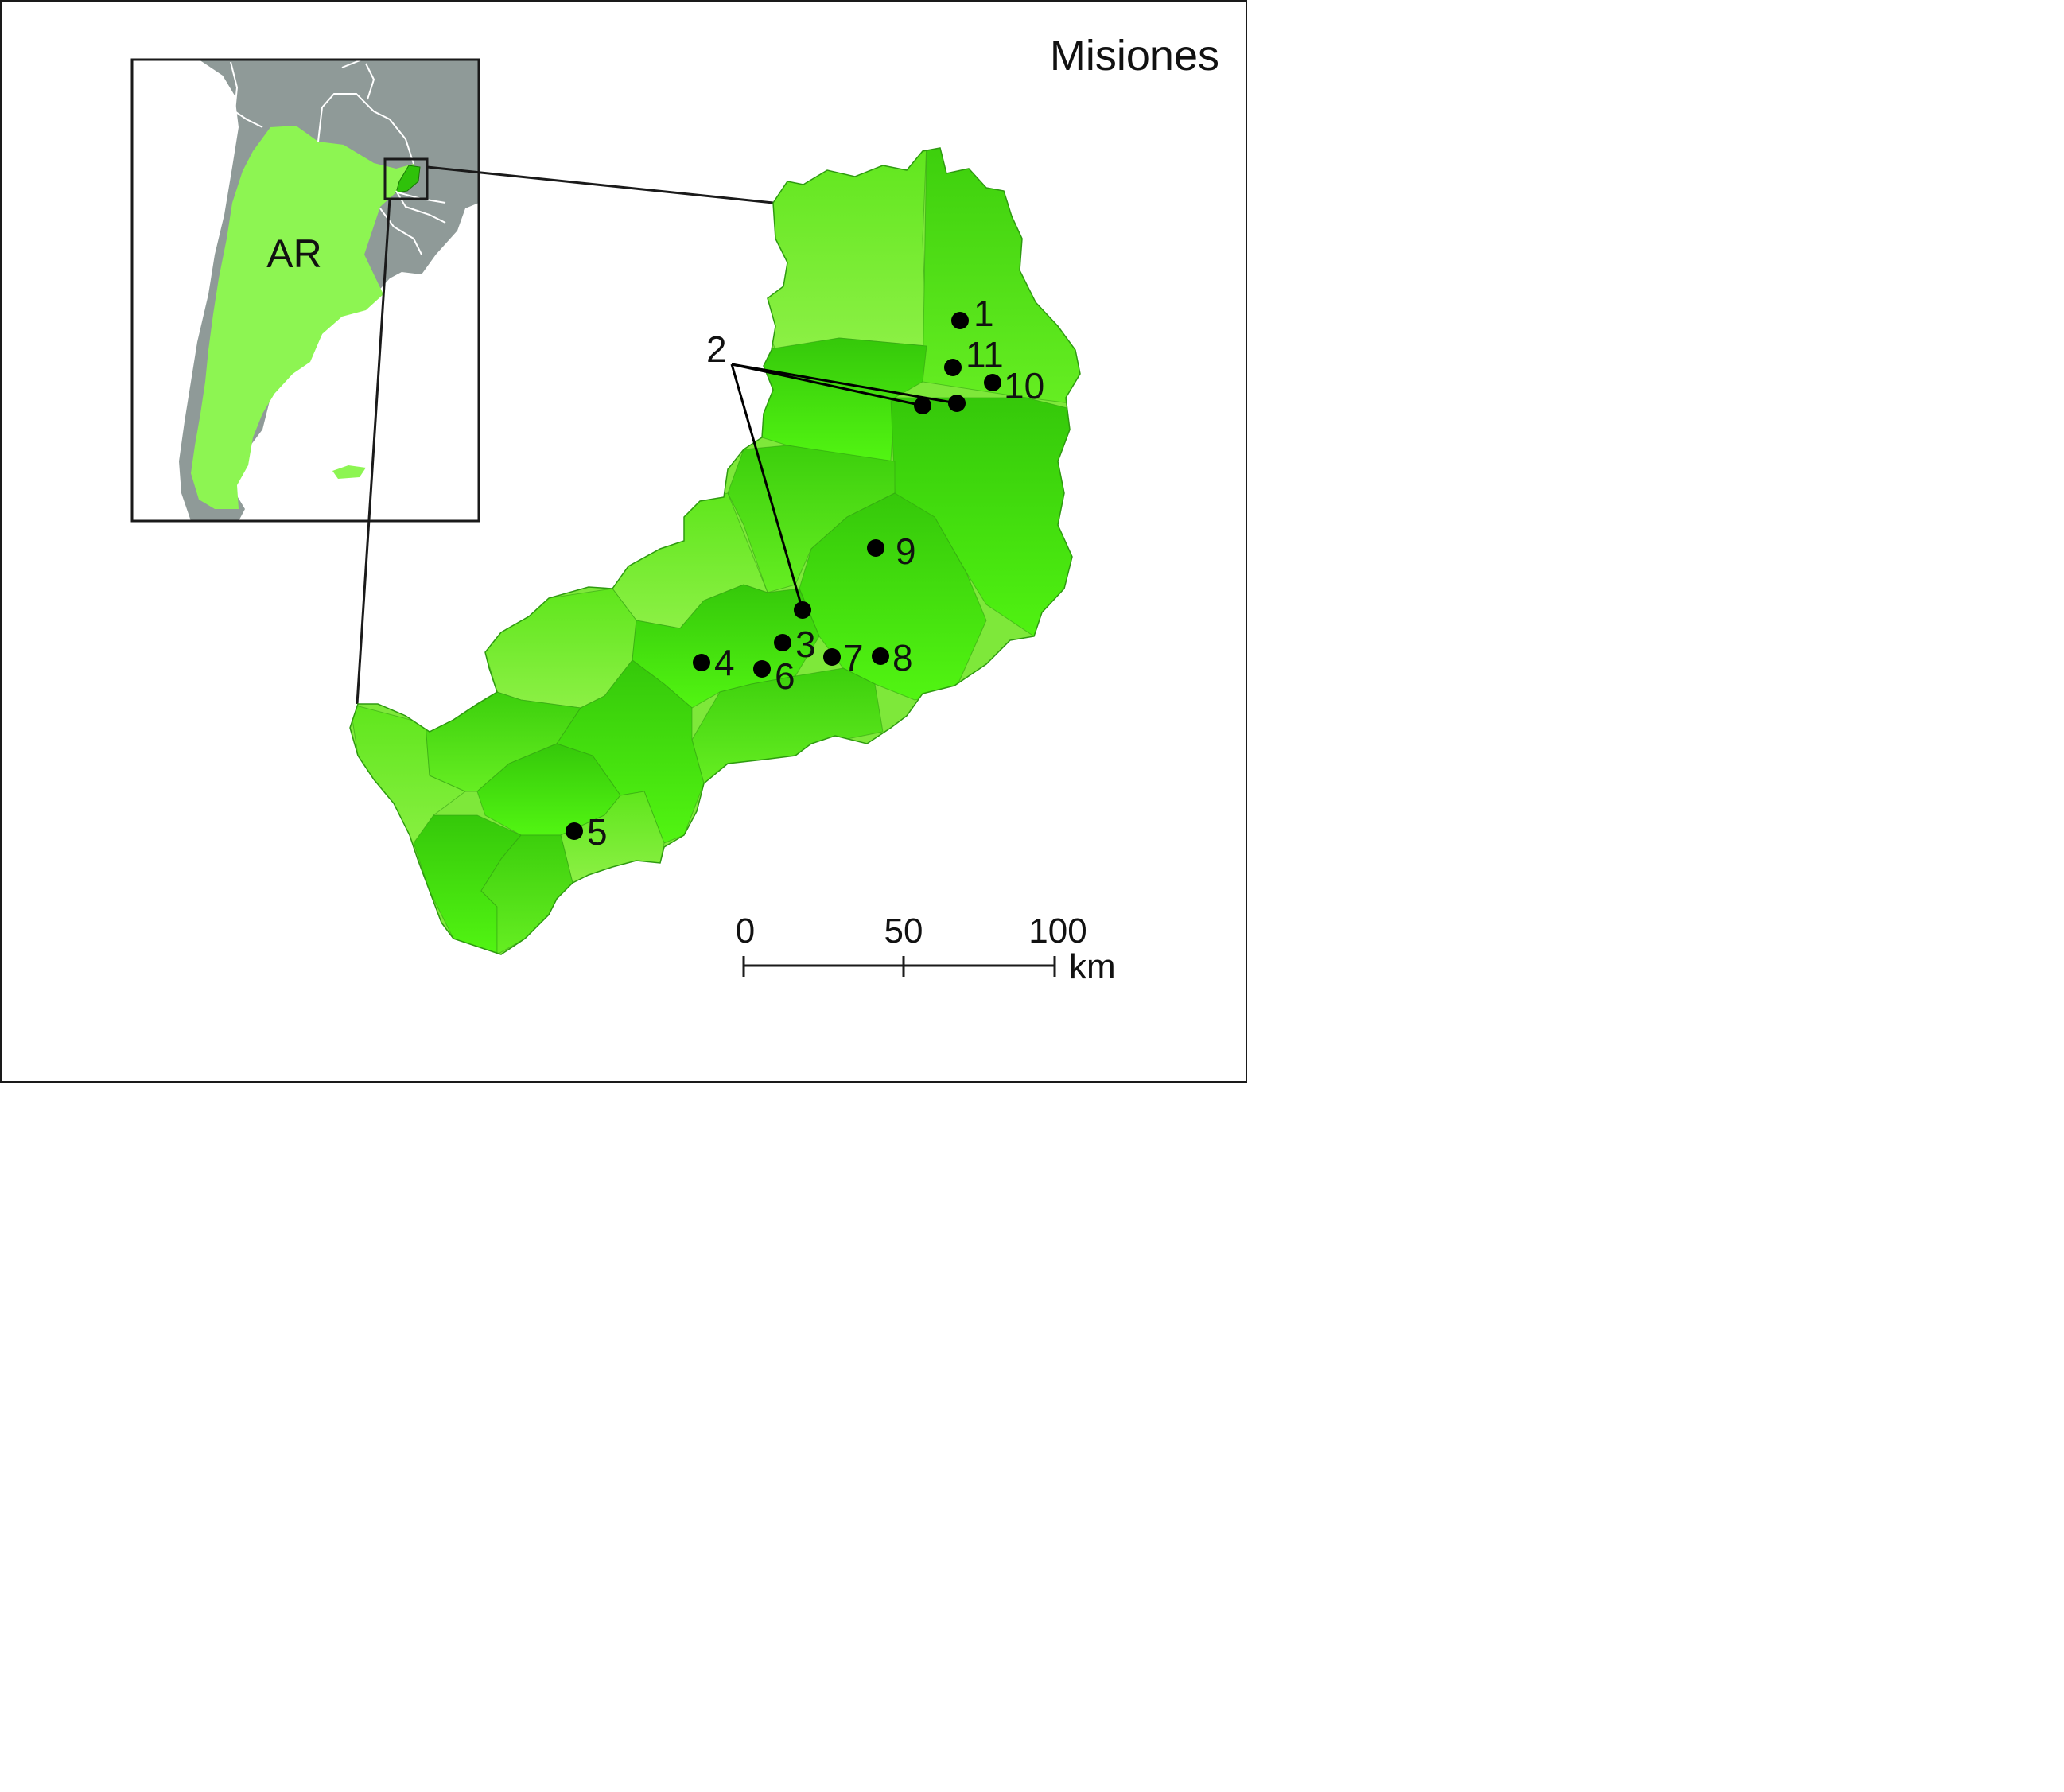 The width and height of the screenshot is (2064, 1792). I want to click on site-5-label: 5, so click(597, 832).